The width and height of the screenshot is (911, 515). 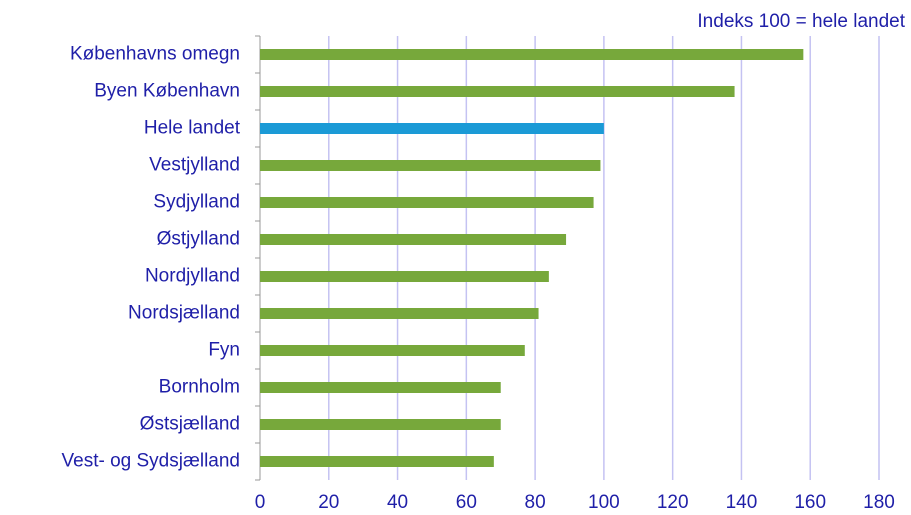 What do you see at coordinates (673, 502) in the screenshot?
I see `x-tick-label: 120` at bounding box center [673, 502].